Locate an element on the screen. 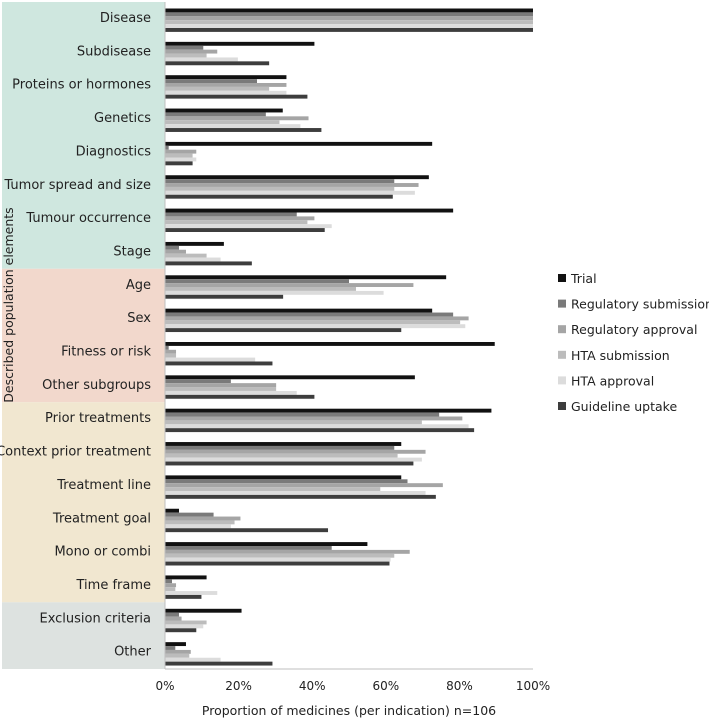 The width and height of the screenshot is (709, 721). legend-swatch-hta-approval is located at coordinates (562, 380).